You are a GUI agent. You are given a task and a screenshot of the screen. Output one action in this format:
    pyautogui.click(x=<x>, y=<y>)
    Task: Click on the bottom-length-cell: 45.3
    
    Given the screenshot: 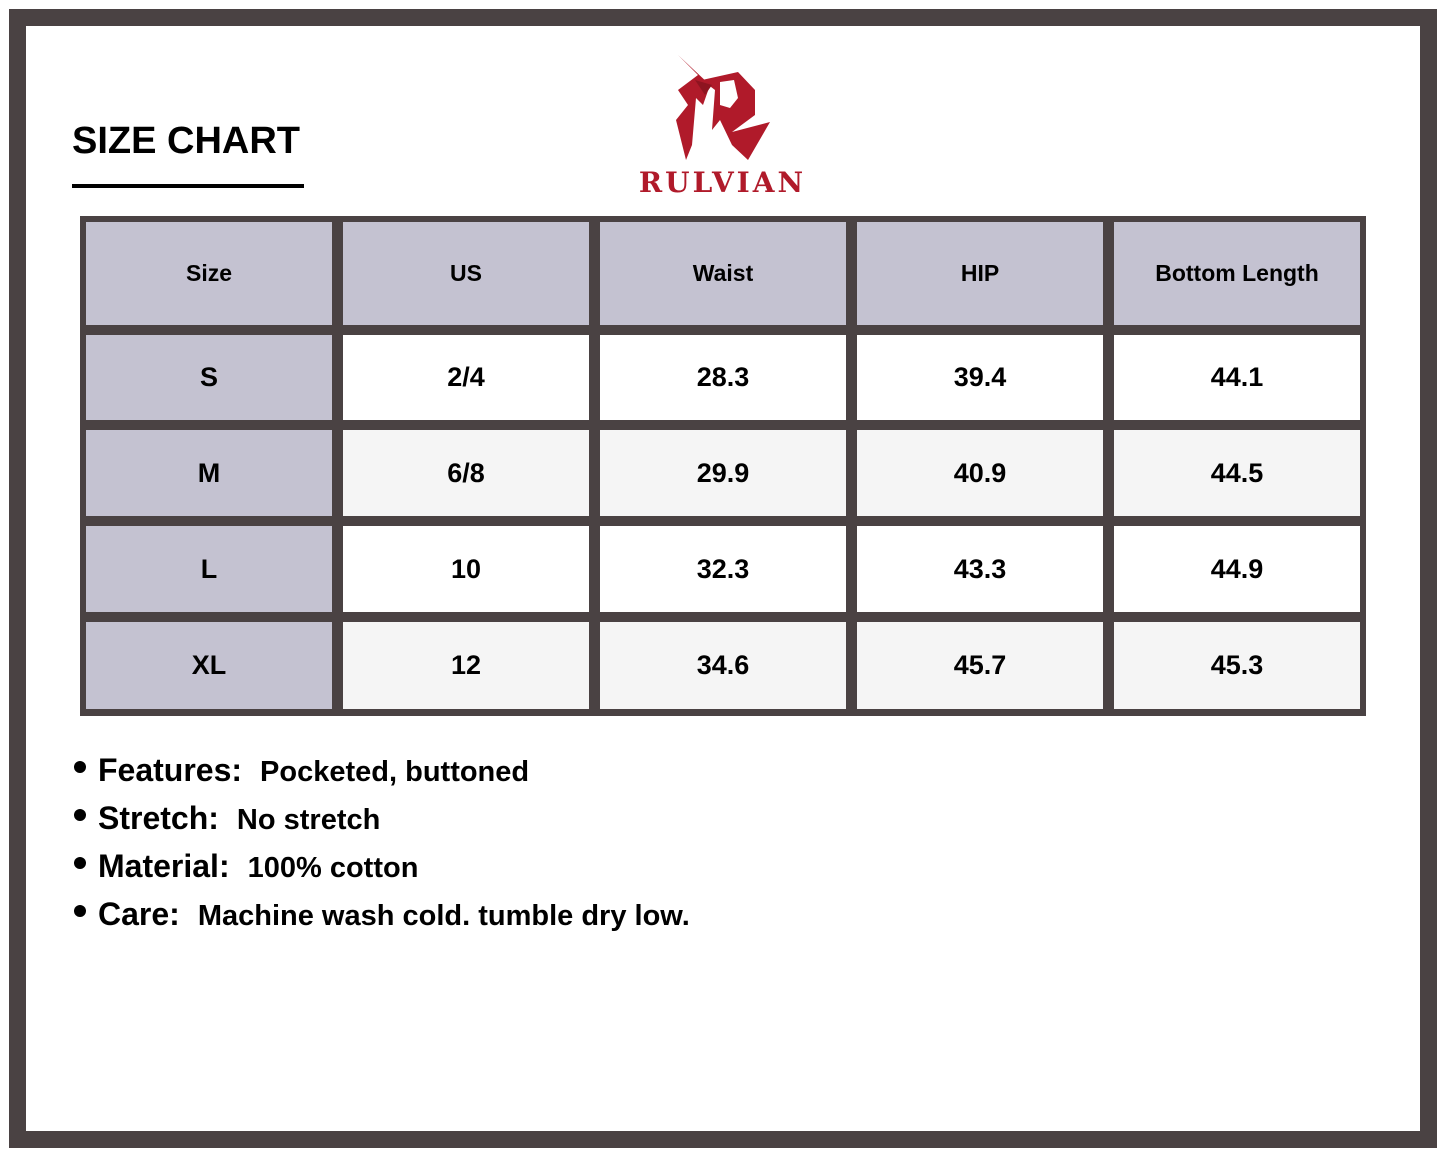 What is the action you would take?
    pyautogui.click(x=1237, y=665)
    